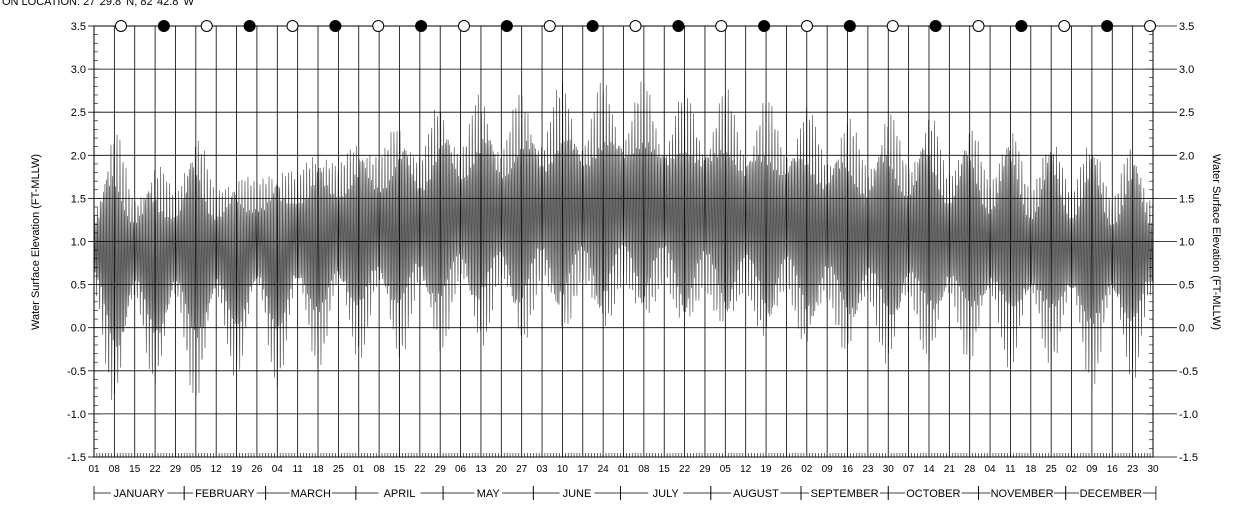 Image resolution: width=1258 pixels, height=529 pixels. I want to click on month-label: JUNE, so click(577, 494).